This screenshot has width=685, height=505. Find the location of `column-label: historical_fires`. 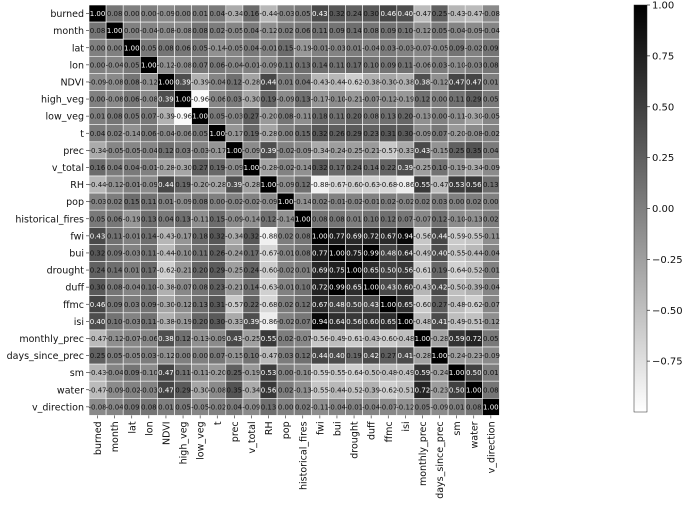

column-label: historical_fires is located at coordinates (303, 455).